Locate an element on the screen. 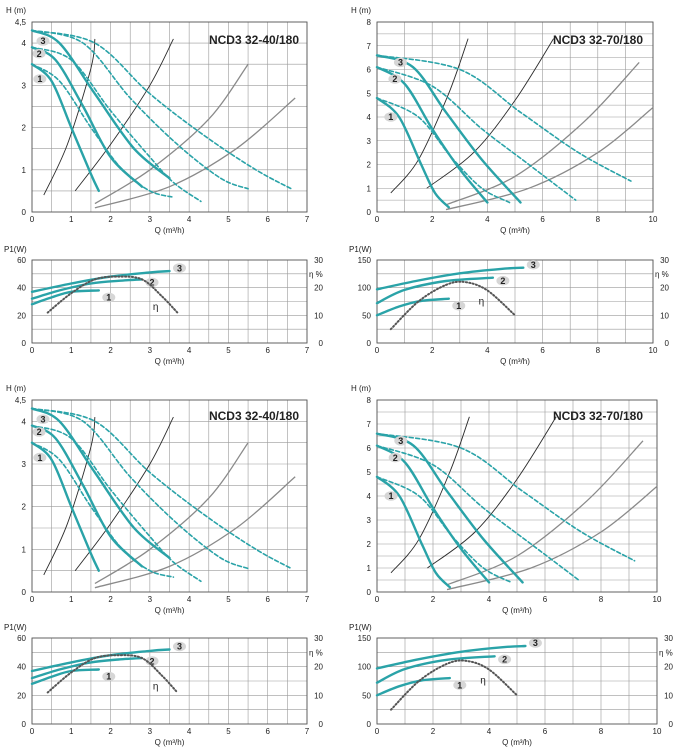 This screenshot has height=754, width=682. speed-label: 2 is located at coordinates (502, 281).